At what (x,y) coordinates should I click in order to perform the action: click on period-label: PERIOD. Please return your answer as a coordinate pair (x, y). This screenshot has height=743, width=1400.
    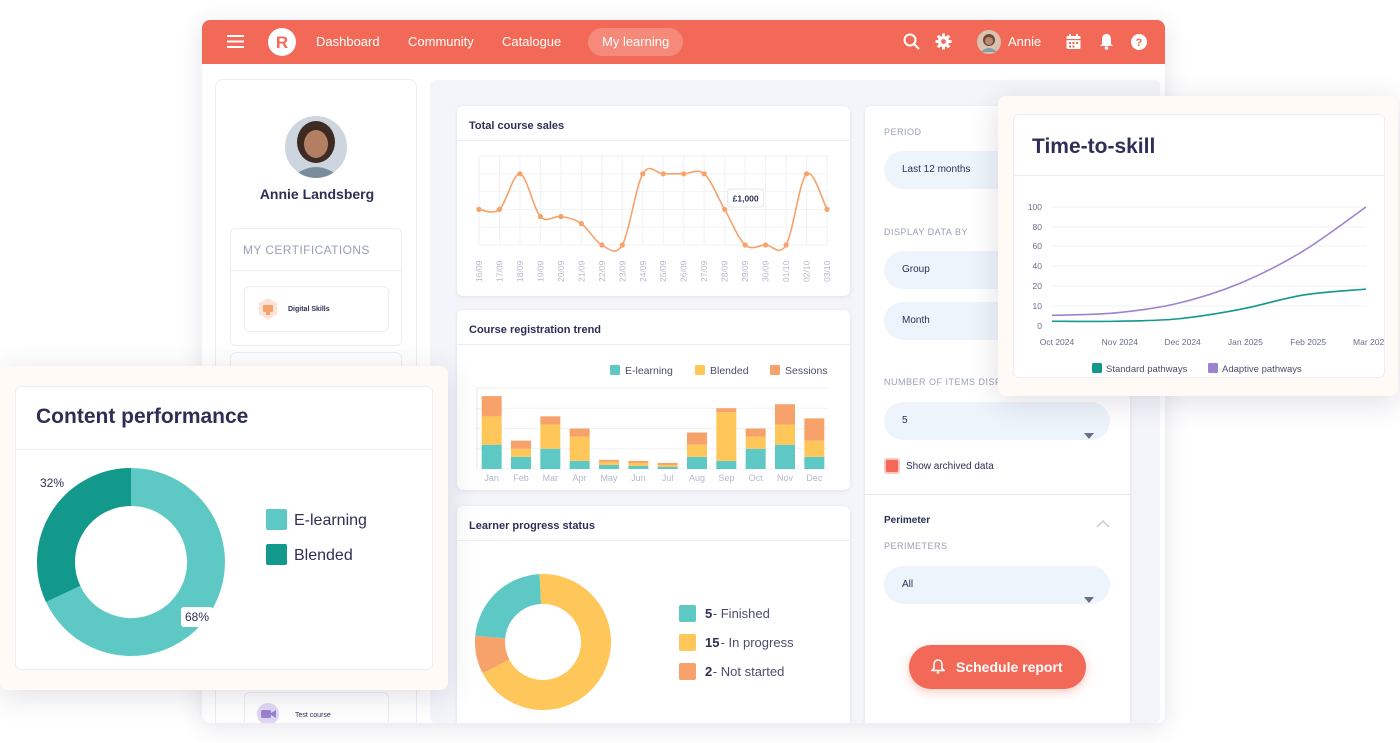
    Looking at the image, I should click on (903, 132).